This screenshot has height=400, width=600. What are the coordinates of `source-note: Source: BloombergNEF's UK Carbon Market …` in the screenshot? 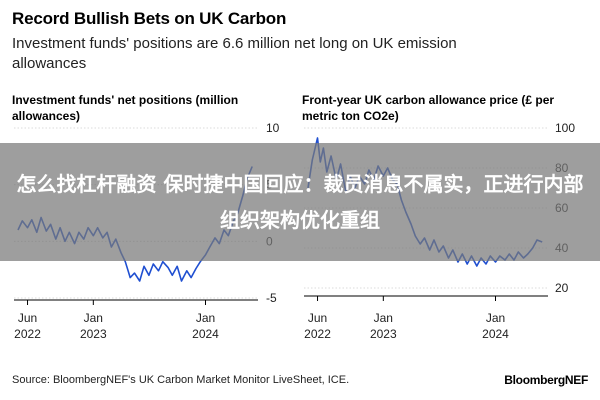 It's located at (181, 380).